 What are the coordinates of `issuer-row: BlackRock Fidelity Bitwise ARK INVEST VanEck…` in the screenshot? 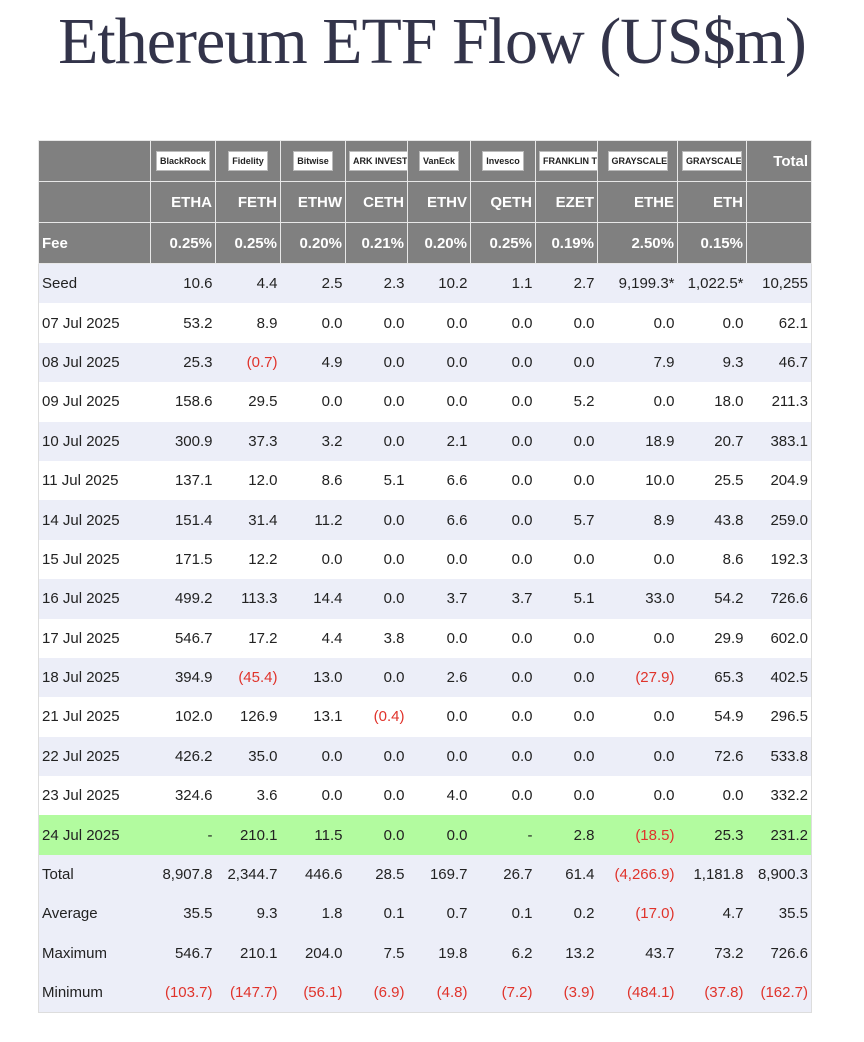 It's located at (425, 161).